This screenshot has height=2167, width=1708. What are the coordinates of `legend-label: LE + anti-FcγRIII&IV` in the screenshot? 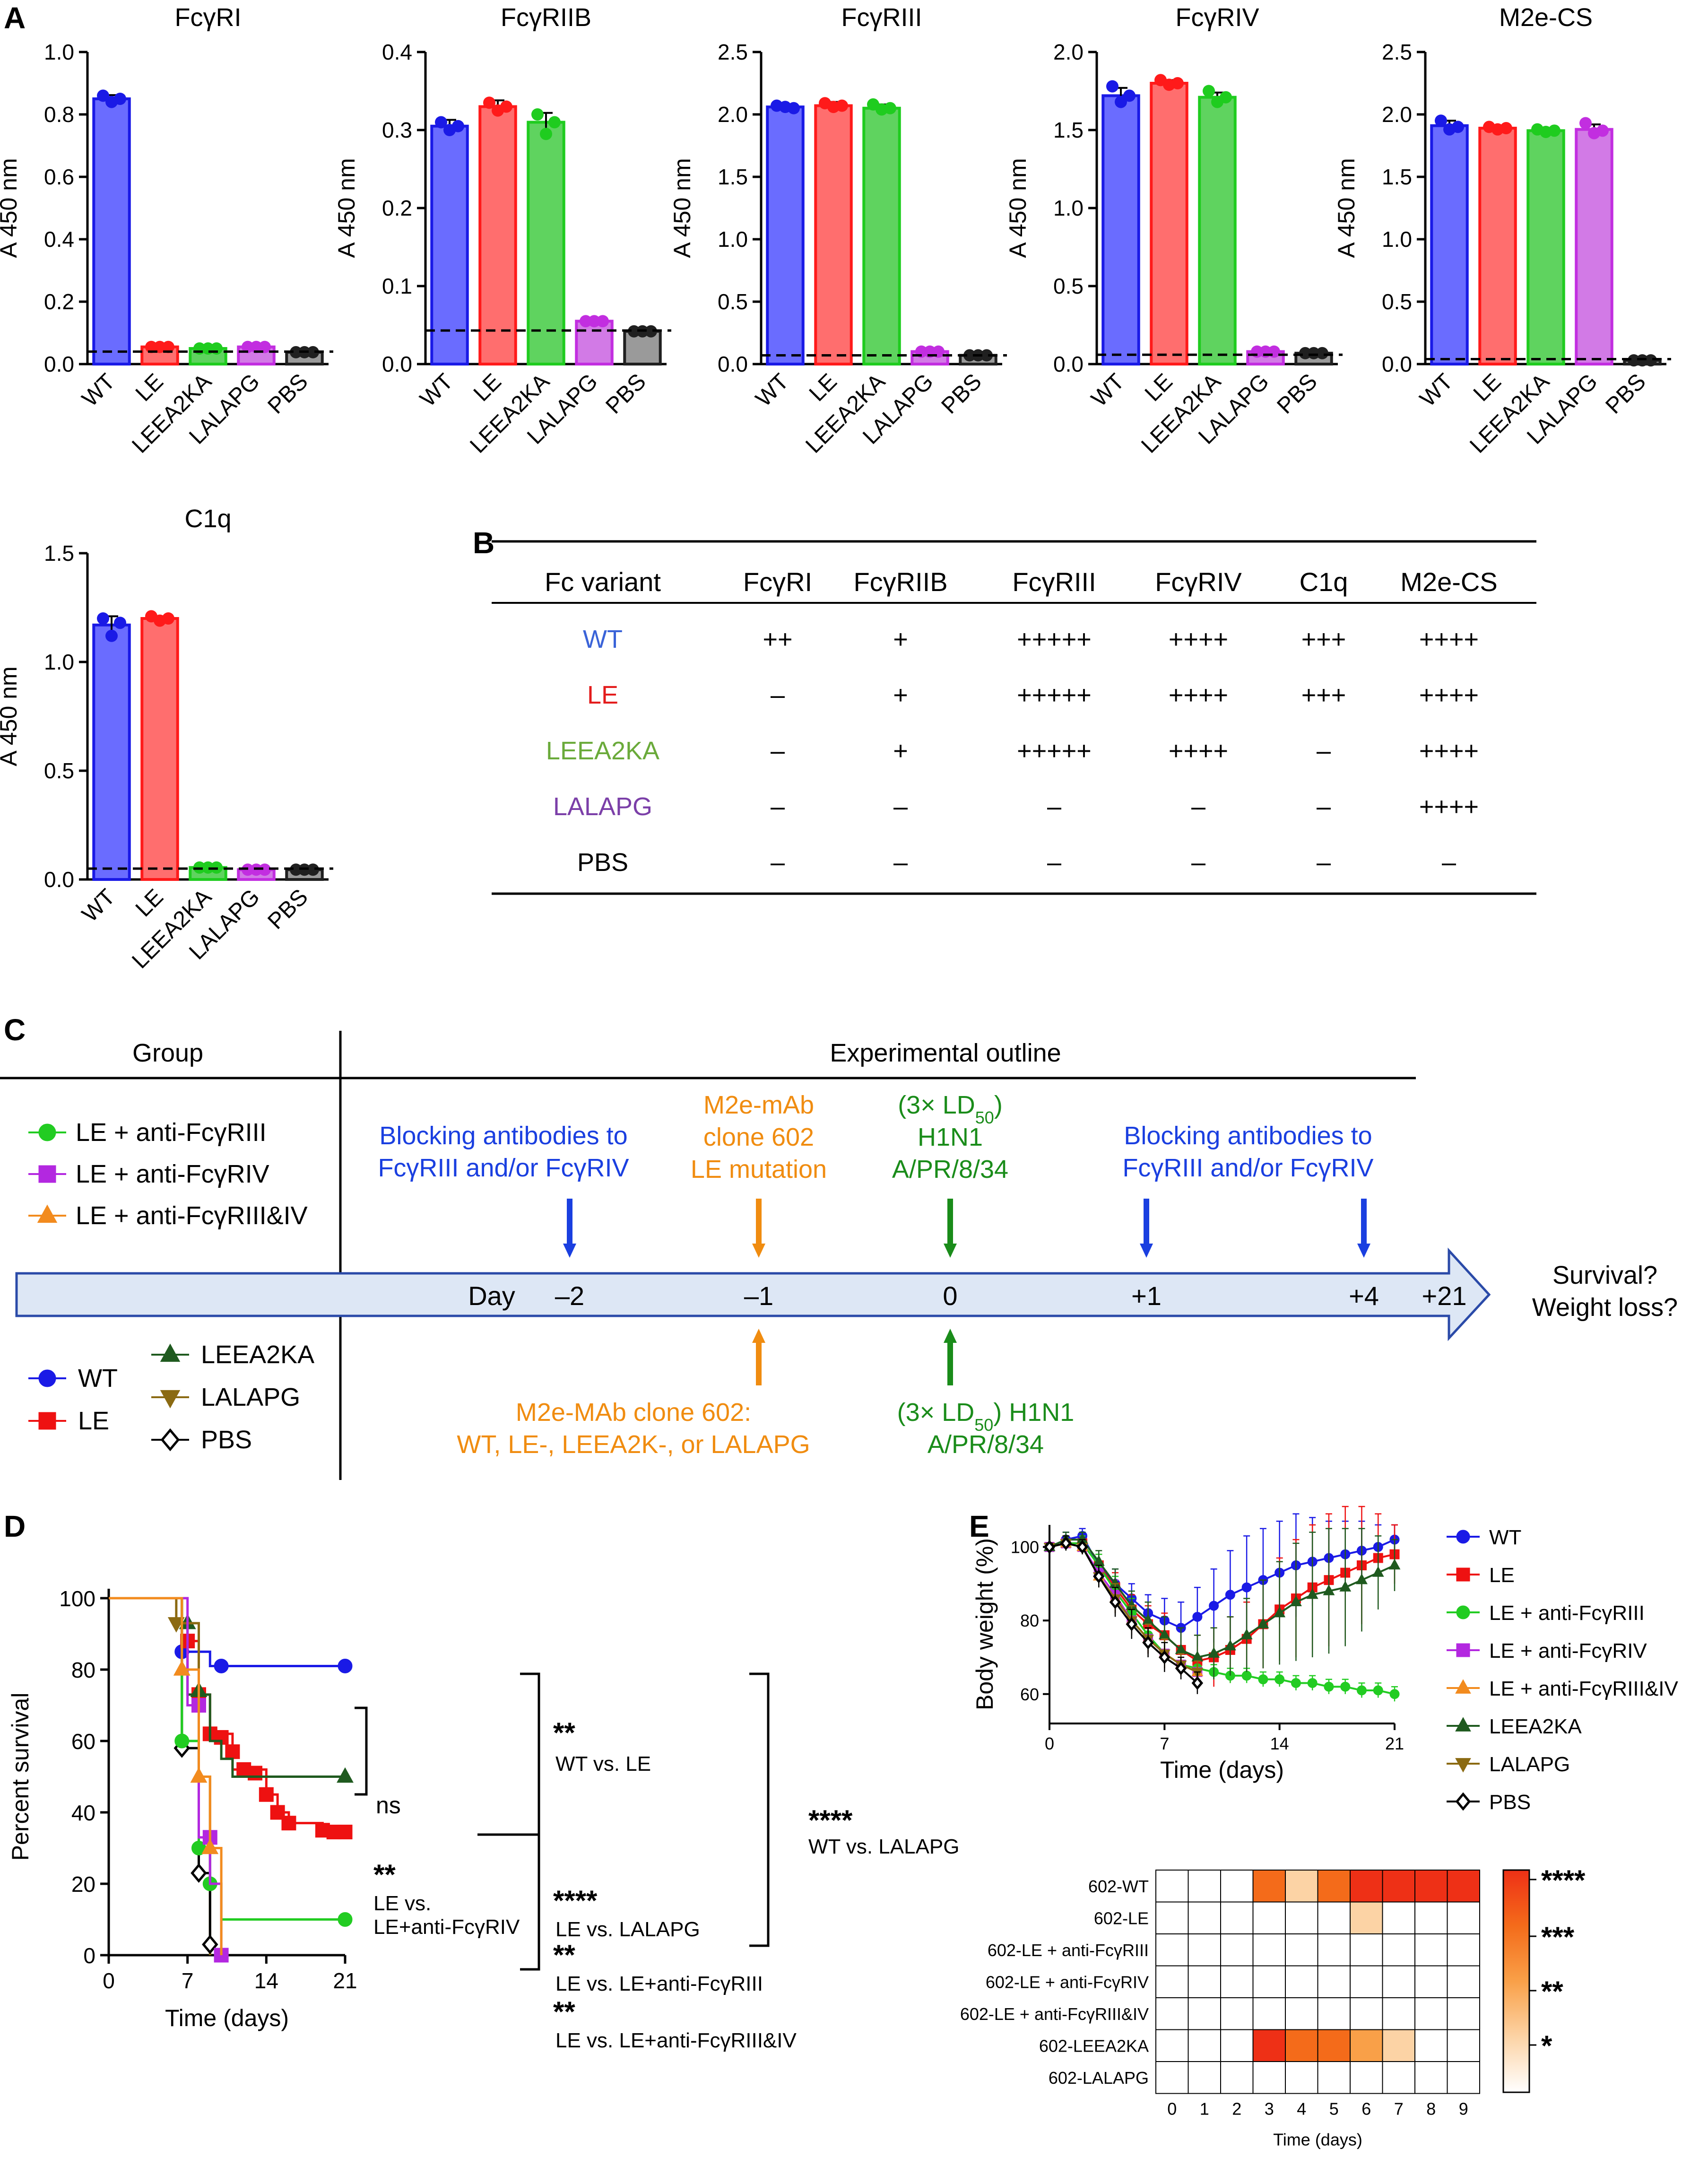 It's located at (192, 1215).